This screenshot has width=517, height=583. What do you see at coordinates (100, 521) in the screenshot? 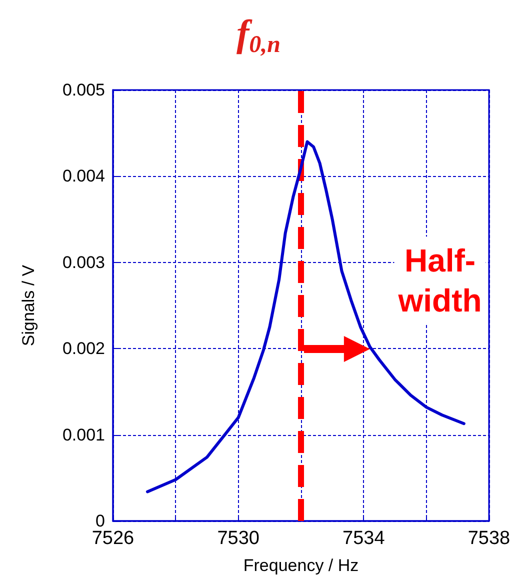
I see `y-tick-label: 0` at bounding box center [100, 521].